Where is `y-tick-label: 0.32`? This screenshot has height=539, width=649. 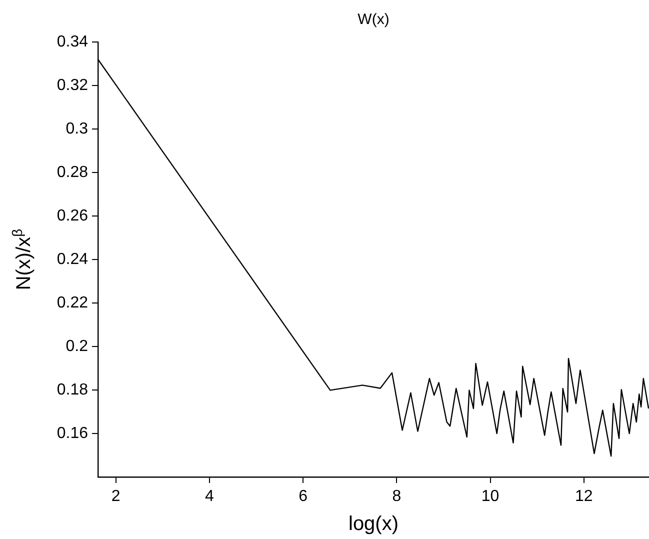 y-tick-label: 0.32 is located at coordinates (72, 85).